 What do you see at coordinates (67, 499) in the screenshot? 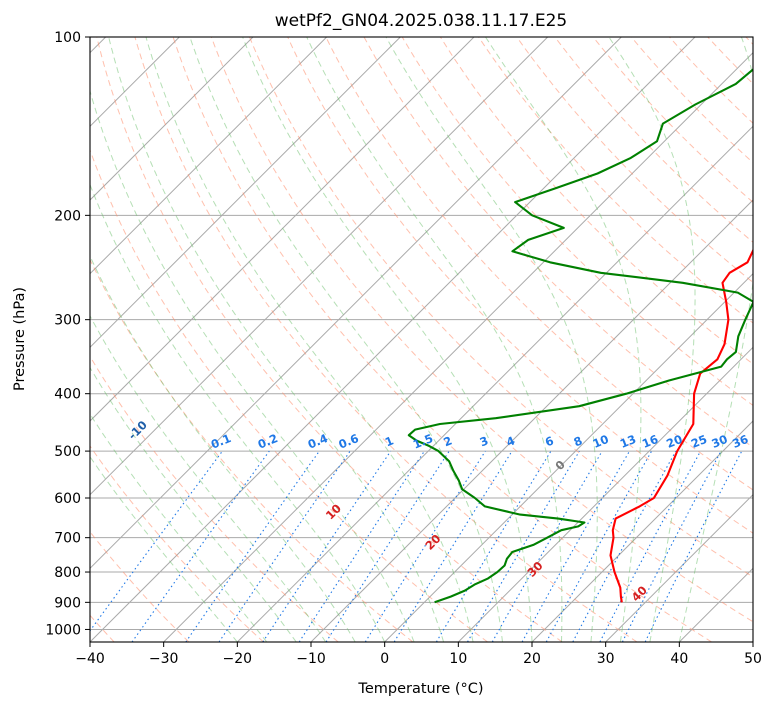
I see `y-tick-label: 600` at bounding box center [67, 499].